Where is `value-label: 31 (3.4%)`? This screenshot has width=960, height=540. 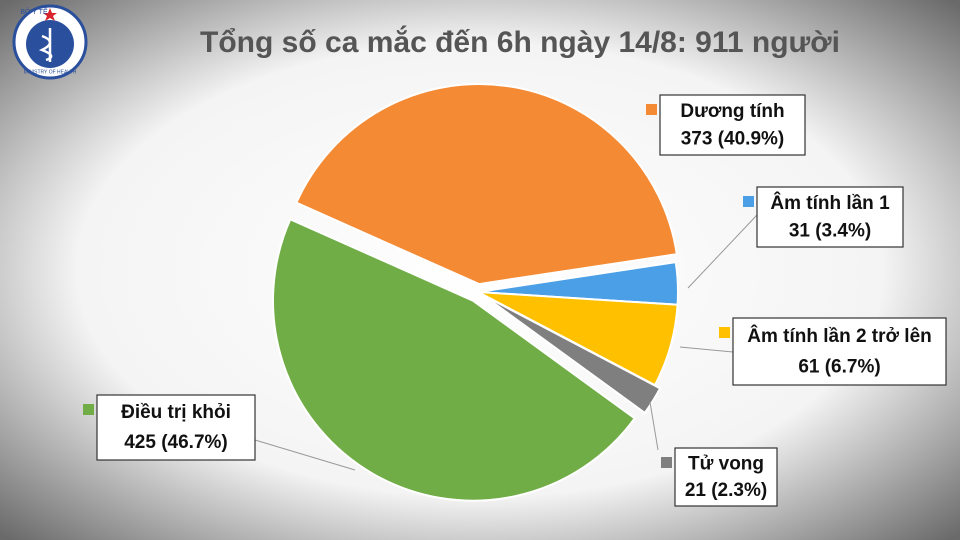
value-label: 31 (3.4%) is located at coordinates (830, 230).